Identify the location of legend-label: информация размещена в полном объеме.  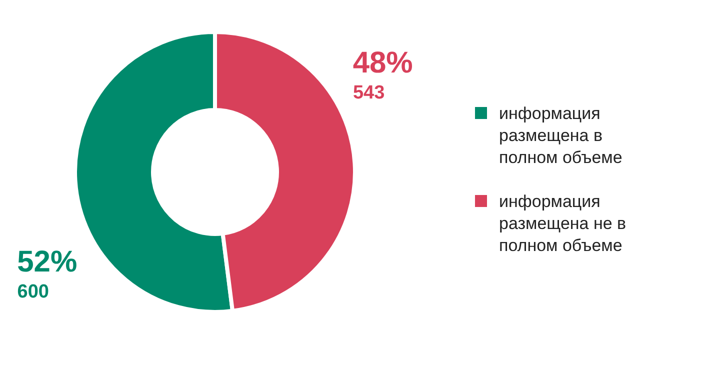
(561, 136).